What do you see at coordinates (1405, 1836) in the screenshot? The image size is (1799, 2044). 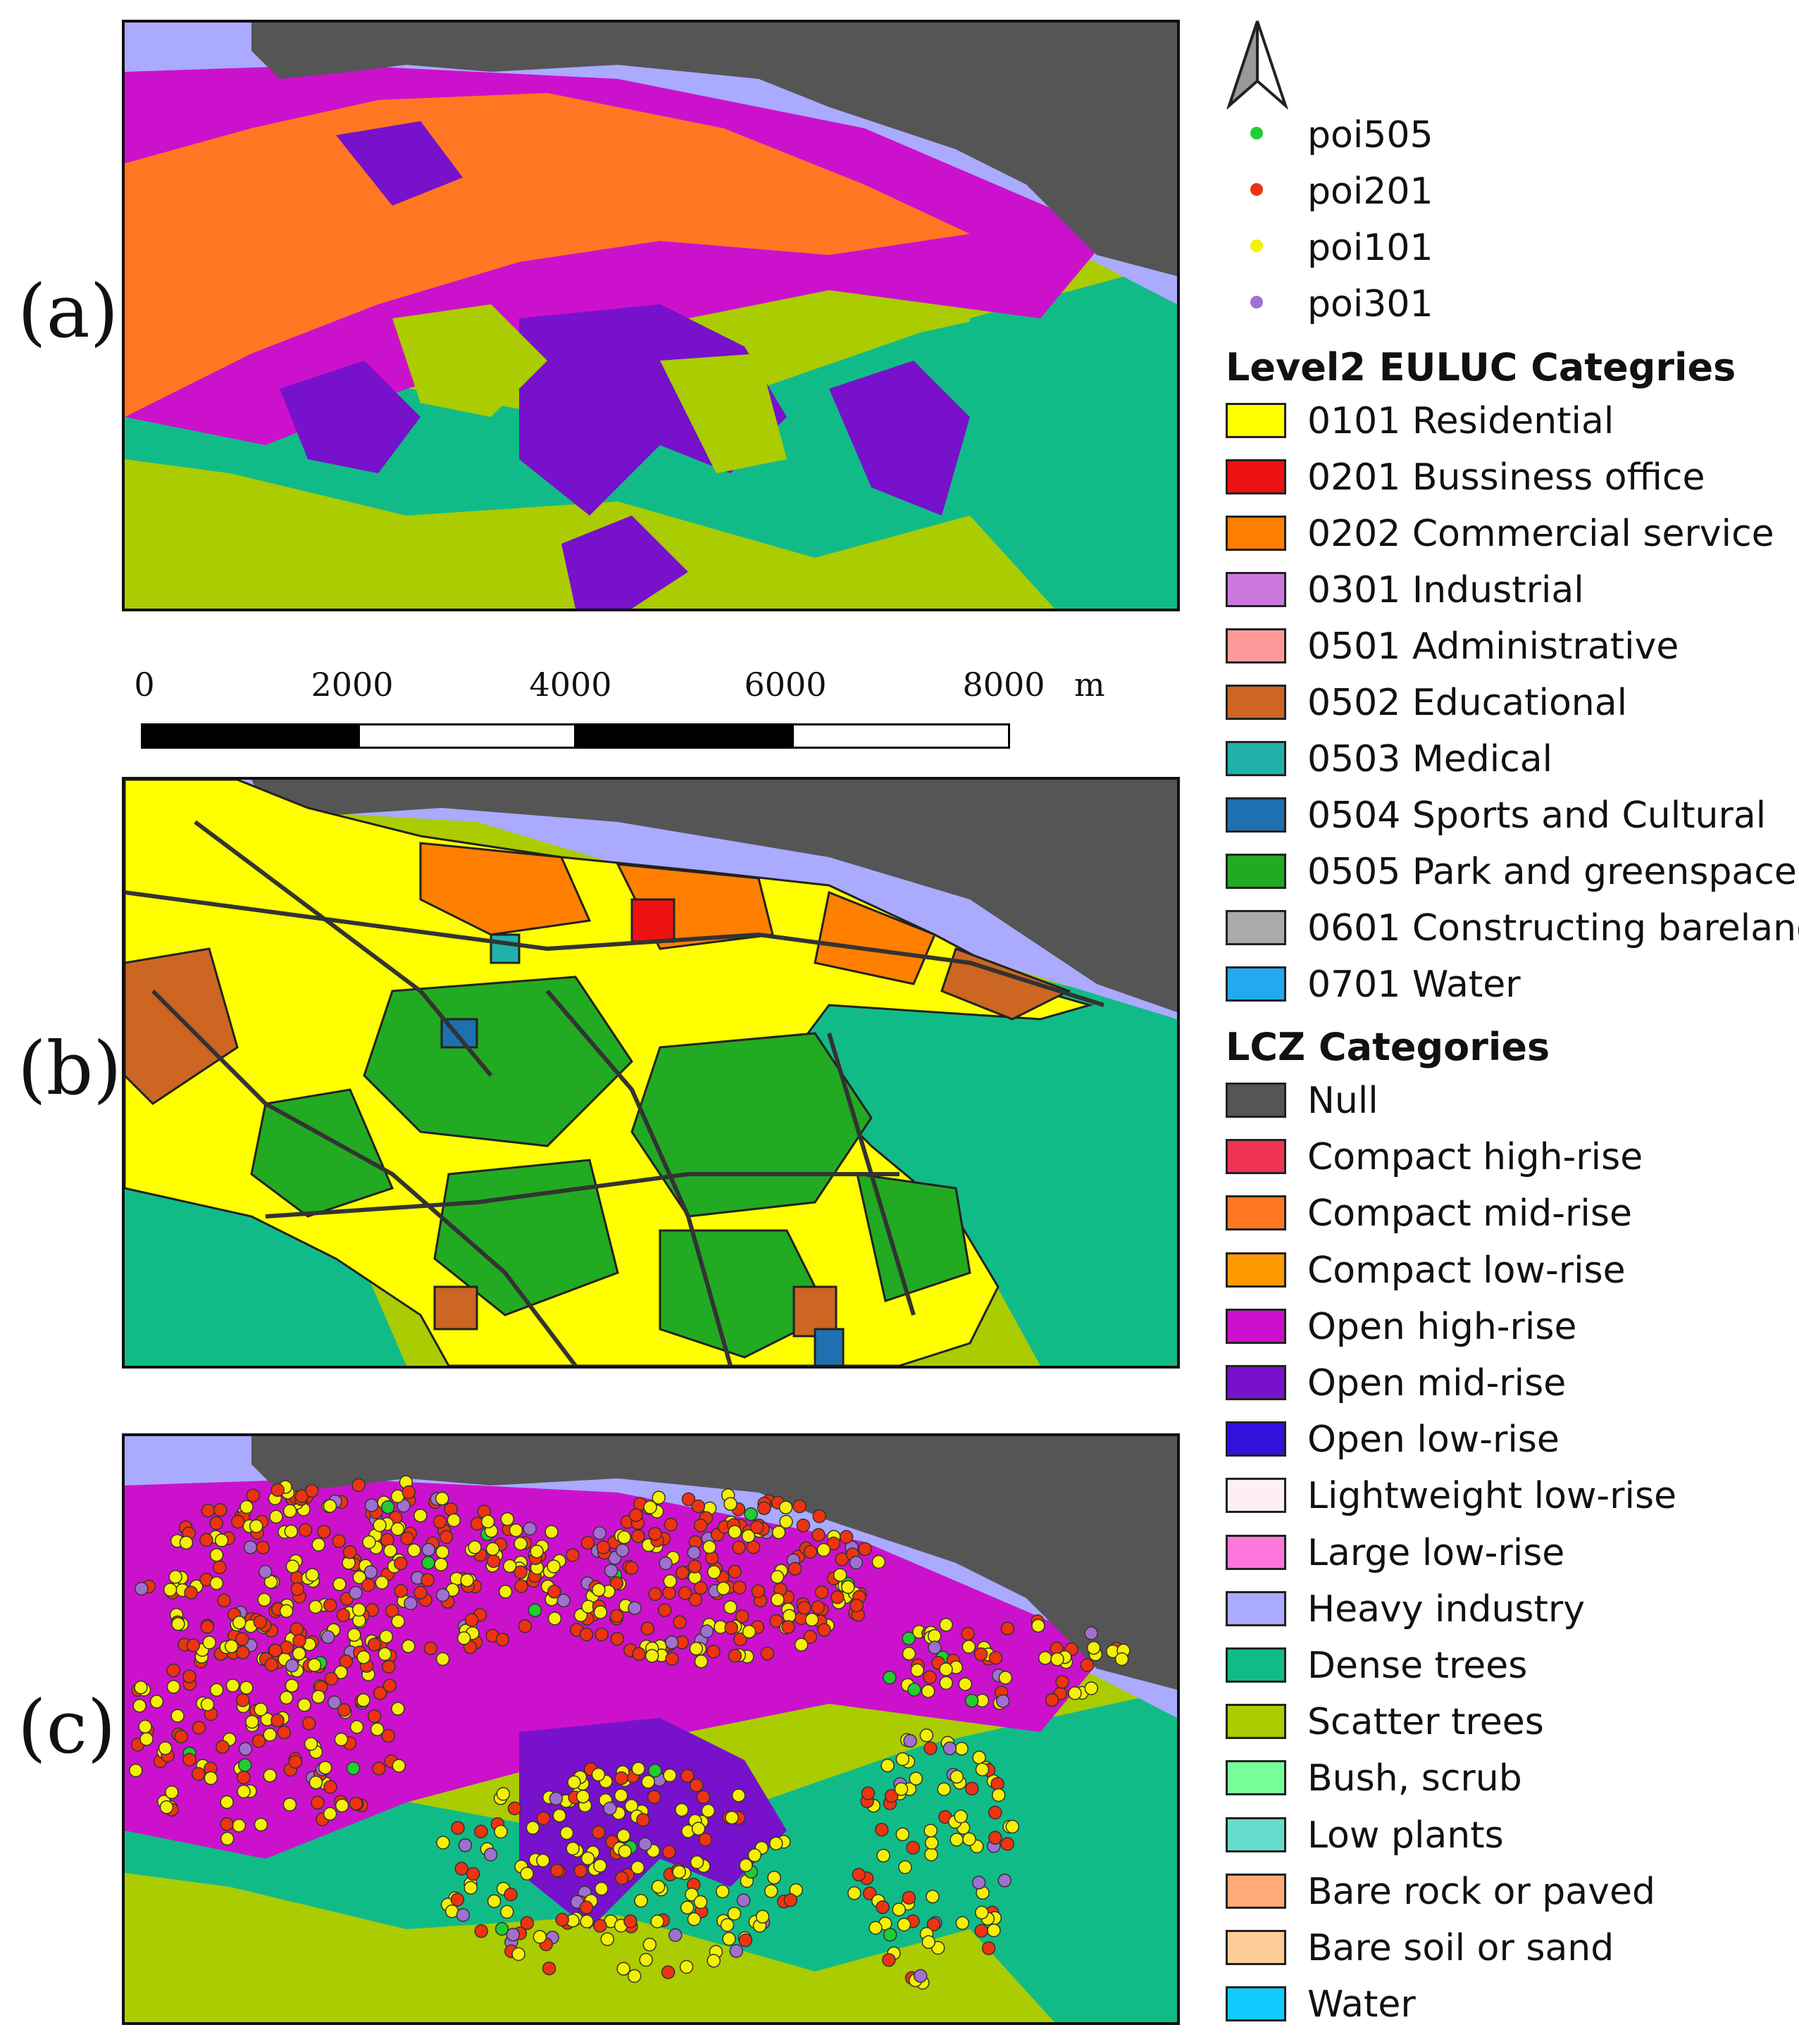 I see `legend-label: Low plants` at bounding box center [1405, 1836].